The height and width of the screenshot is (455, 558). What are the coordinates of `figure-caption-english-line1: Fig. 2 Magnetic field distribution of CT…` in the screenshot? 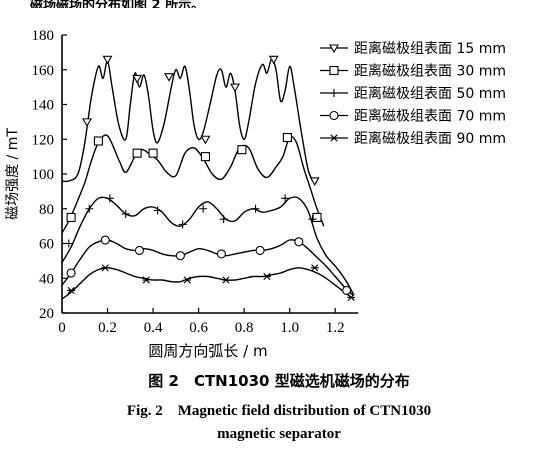 It's located at (279, 411).